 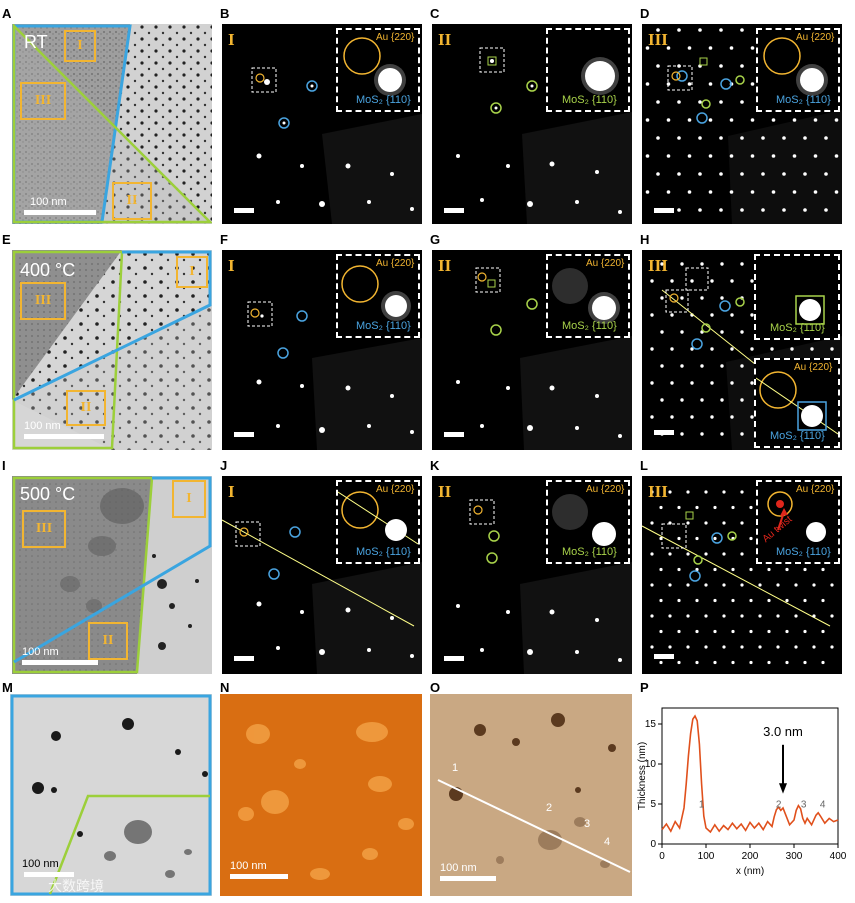 What do you see at coordinates (794, 856) in the screenshot?
I see `x-tick-label: 300` at bounding box center [794, 856].